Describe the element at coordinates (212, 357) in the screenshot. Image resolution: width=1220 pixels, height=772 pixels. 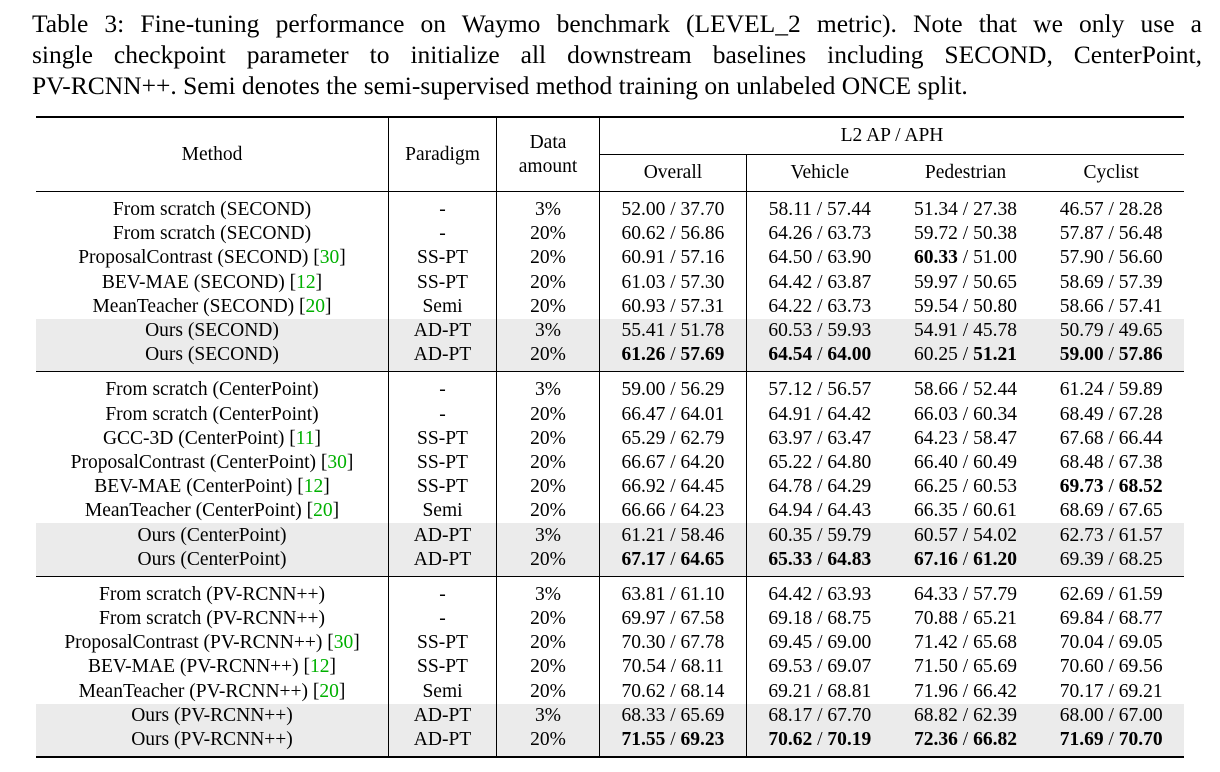
I see `cell-method: Ours (SECOND)` at that location.